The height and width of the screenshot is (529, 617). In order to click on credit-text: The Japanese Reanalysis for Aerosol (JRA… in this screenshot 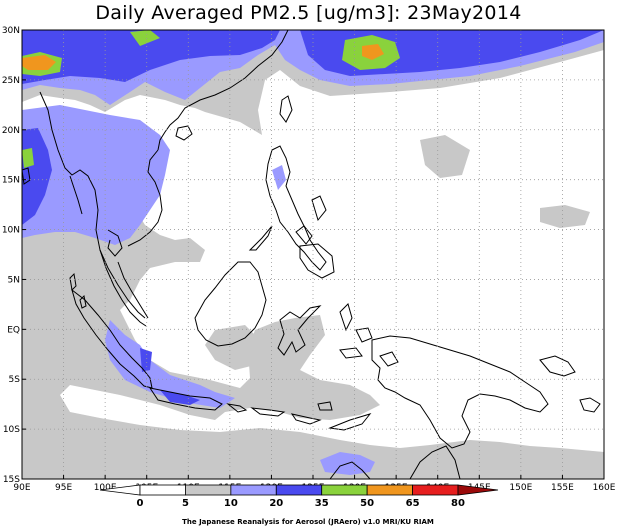, I will do `click(308, 522)`.